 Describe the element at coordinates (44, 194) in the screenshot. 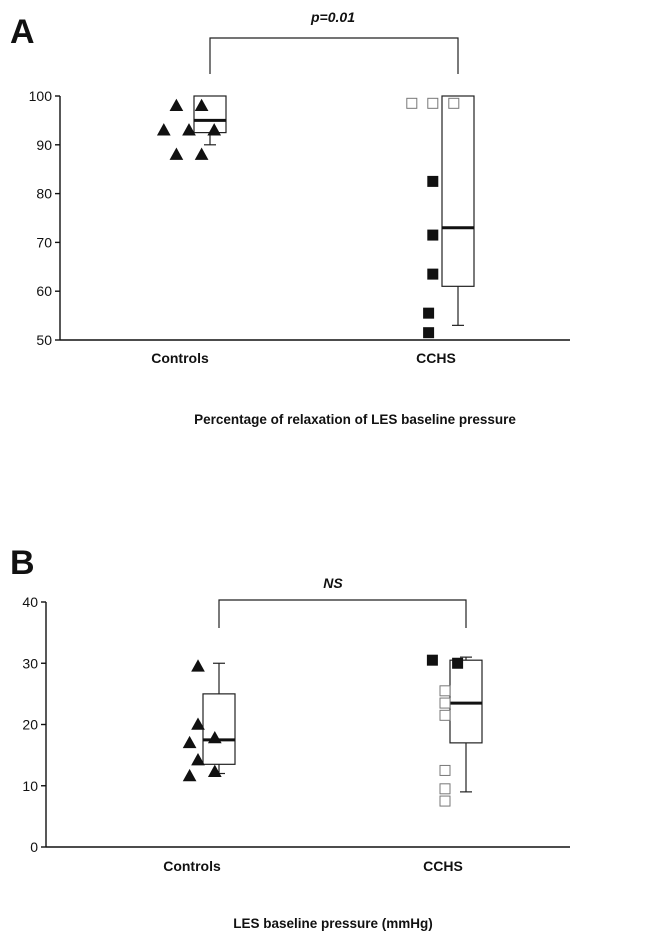

I see `y-tick-label: 80` at that location.